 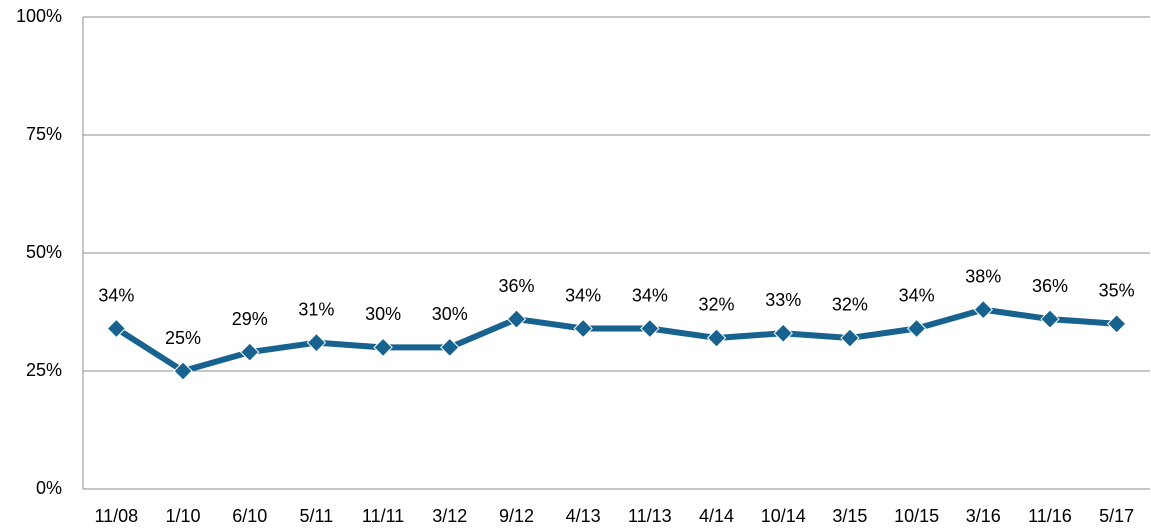 What do you see at coordinates (1050, 516) in the screenshot?
I see `x-tick-label: 11/16` at bounding box center [1050, 516].